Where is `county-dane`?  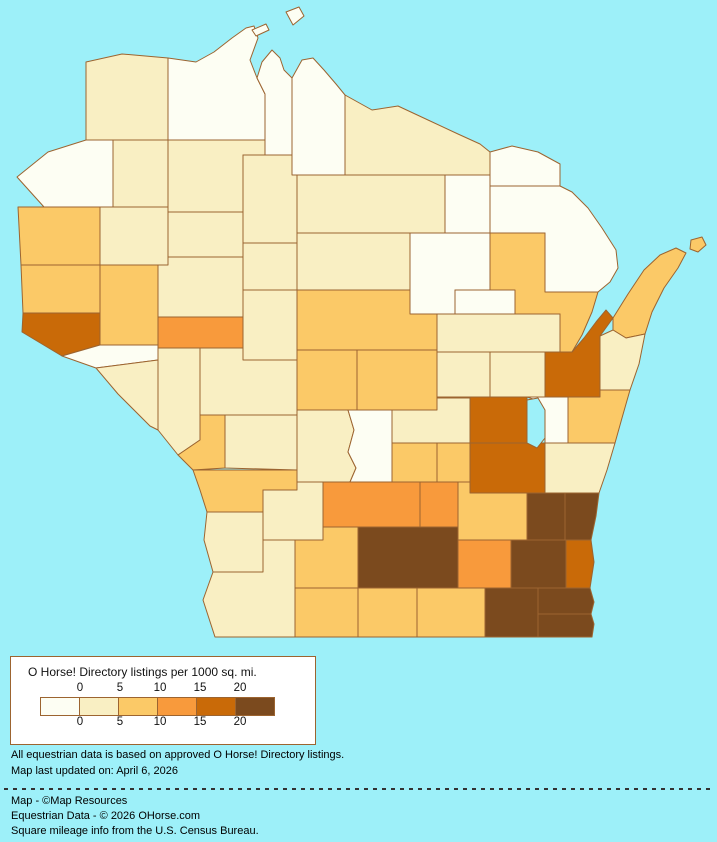
county-dane is located at coordinates (408, 557).